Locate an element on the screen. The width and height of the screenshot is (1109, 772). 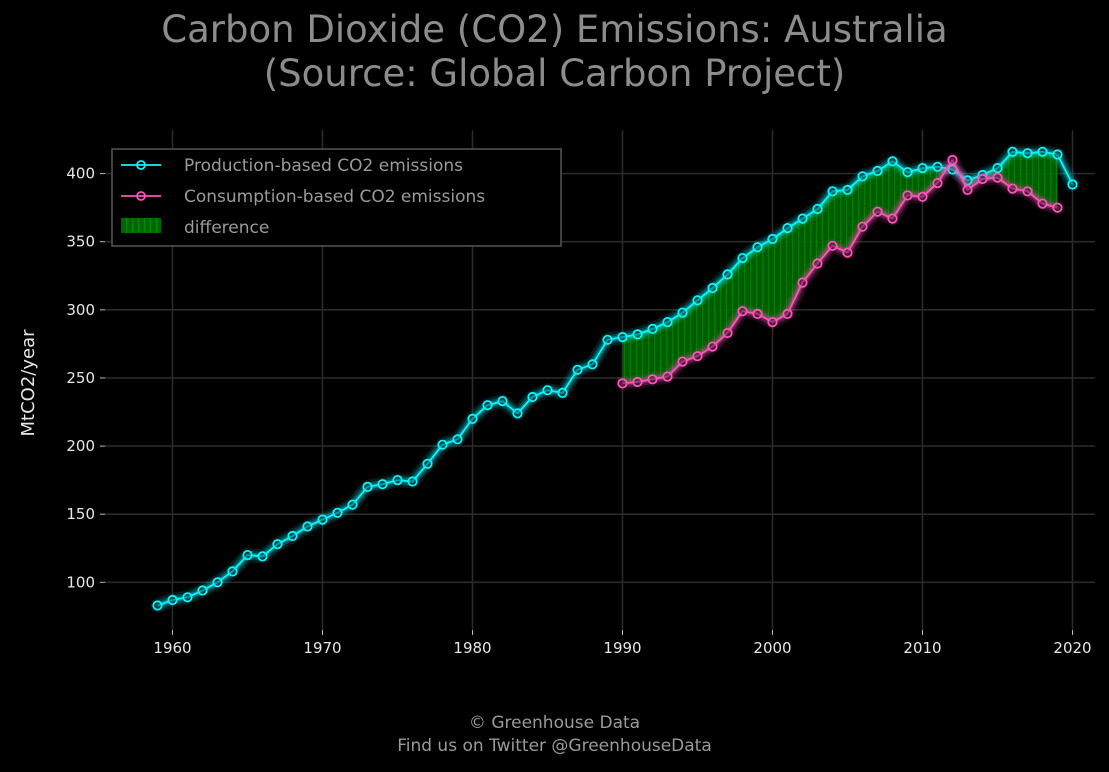
production-point-1984 is located at coordinates (532, 397).